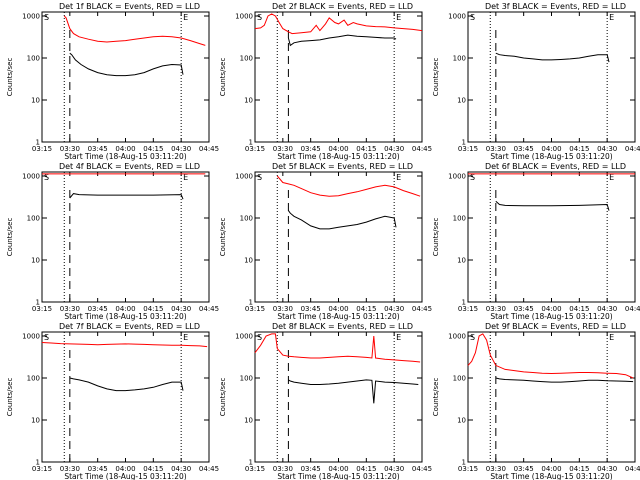 Image resolution: width=640 pixels, height=480 pixels. Describe the element at coordinates (129, 6) in the screenshot. I see `chart-title: Det 1f BLACK = Events, RED = LLD` at that location.